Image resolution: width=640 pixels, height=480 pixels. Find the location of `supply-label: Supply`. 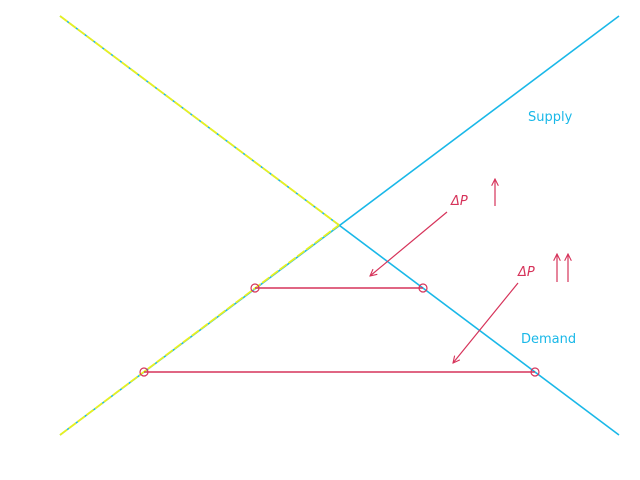

supply-label: Supply is located at coordinates (550, 117).